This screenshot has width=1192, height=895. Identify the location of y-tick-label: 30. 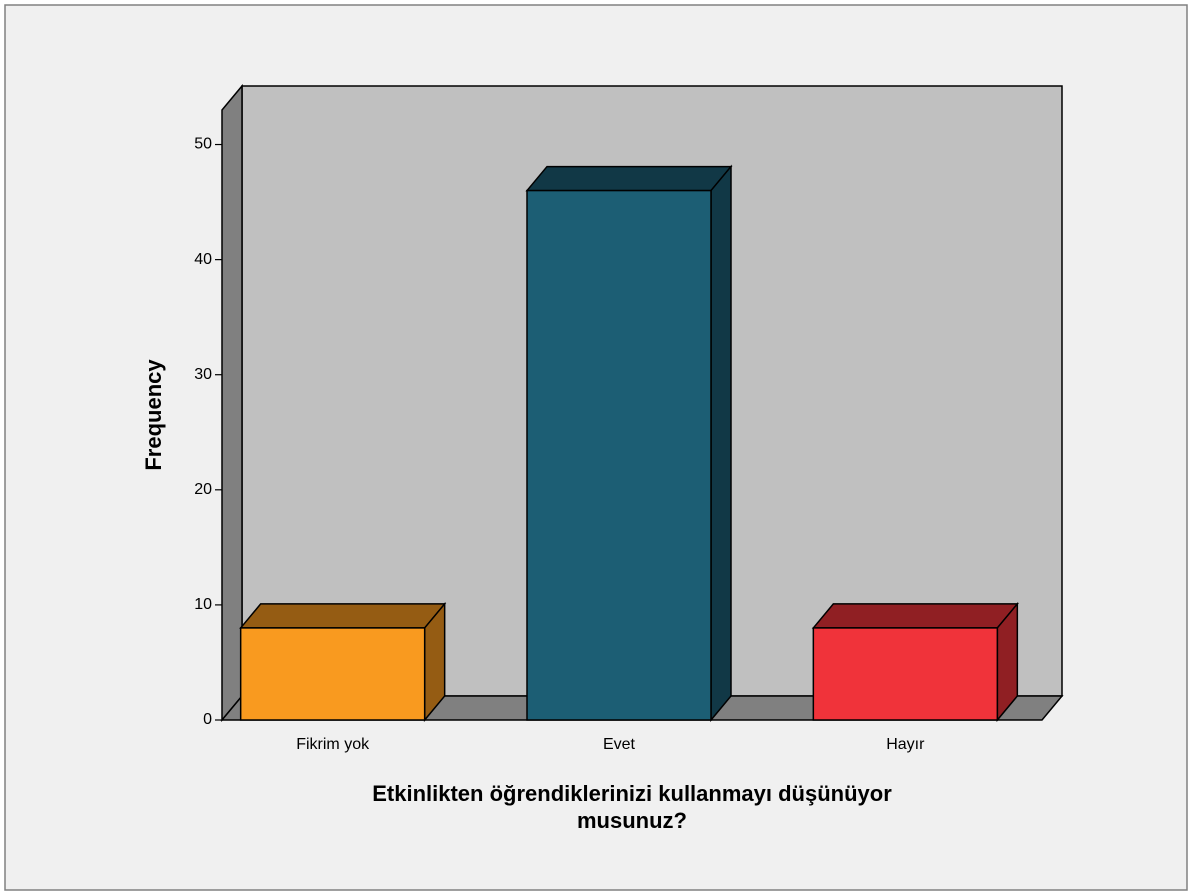
(203, 374).